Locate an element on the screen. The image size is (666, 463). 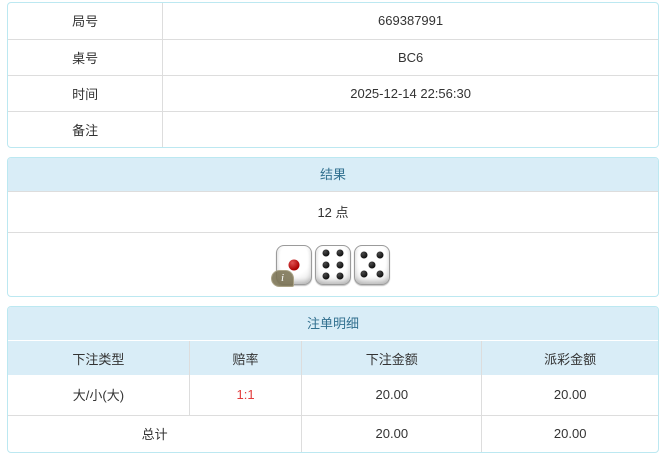
bet-amount-value: 20.00 is located at coordinates (392, 395).